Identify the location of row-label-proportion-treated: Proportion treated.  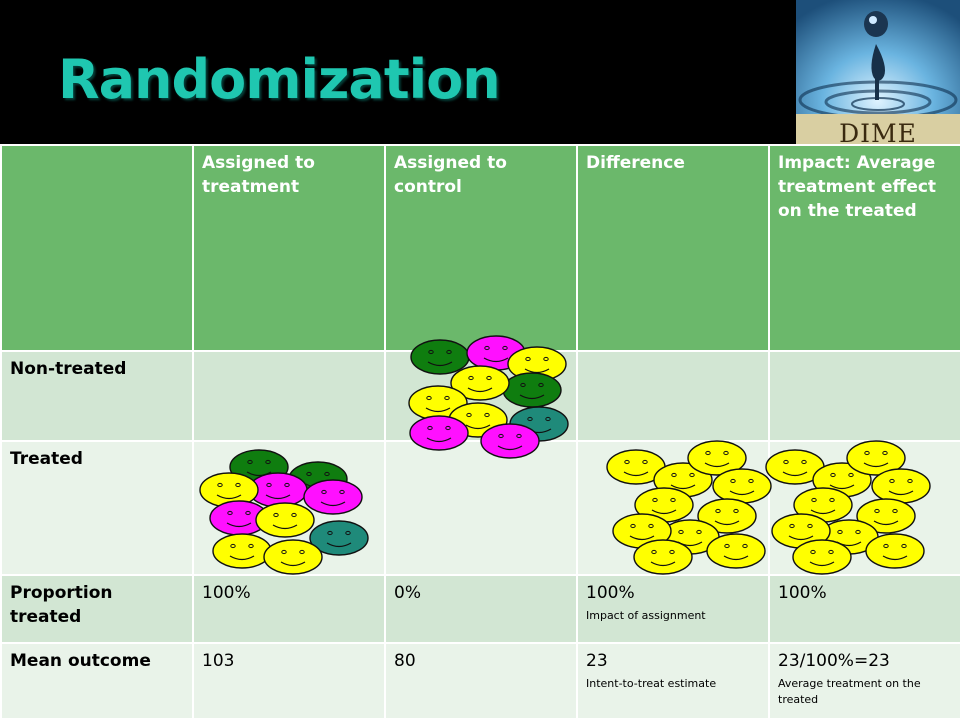
(97, 609).